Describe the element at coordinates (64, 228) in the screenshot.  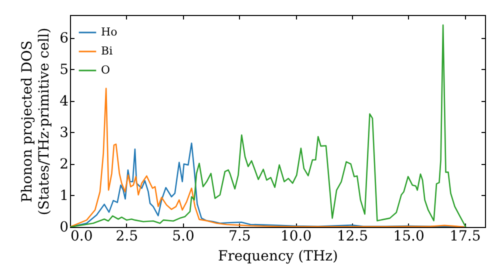
I see `y-tick-label: 0` at that location.